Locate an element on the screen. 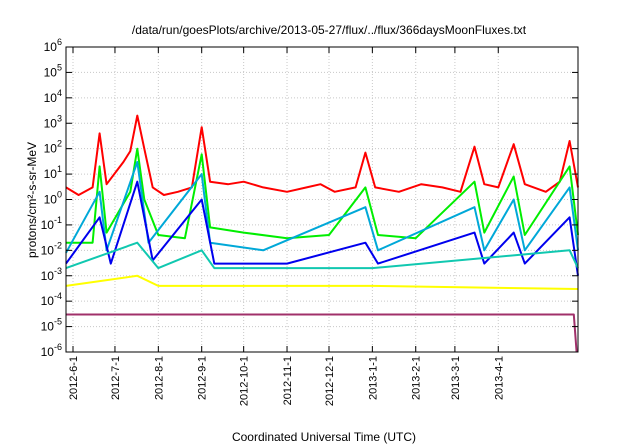  x-tick-label: 2013-1-1 is located at coordinates (373, 378).